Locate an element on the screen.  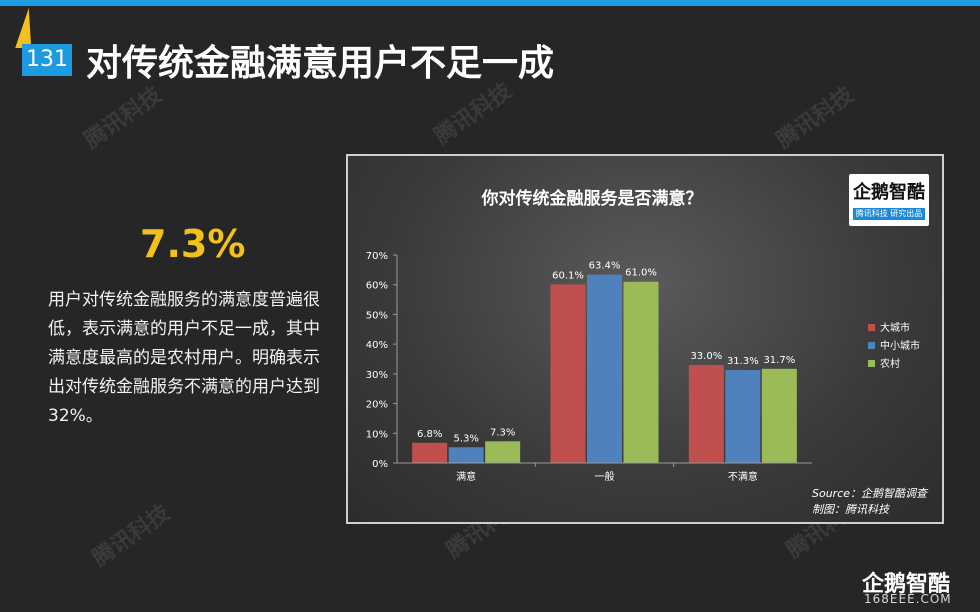
x-axis: 满意 一般 不满意 is located at coordinates (604, 472).